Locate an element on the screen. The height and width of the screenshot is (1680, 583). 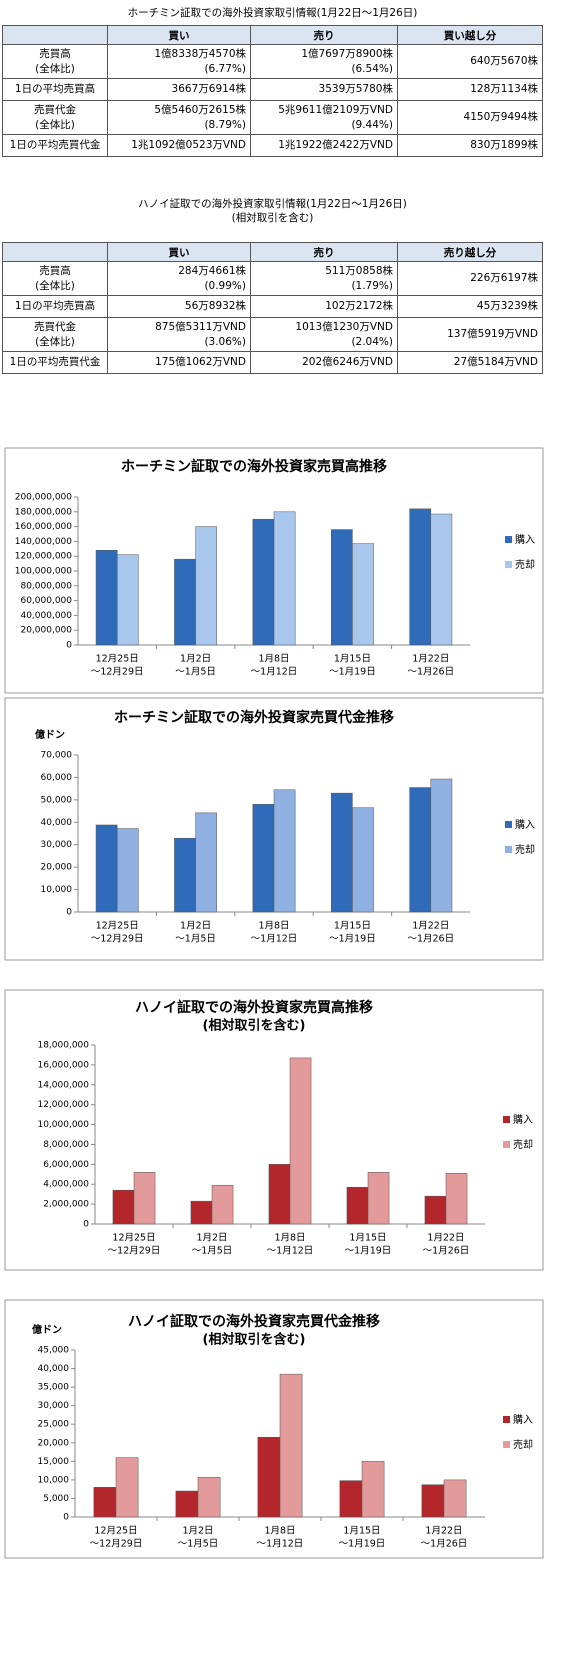
header-cell: 買い is located at coordinates (179, 35).